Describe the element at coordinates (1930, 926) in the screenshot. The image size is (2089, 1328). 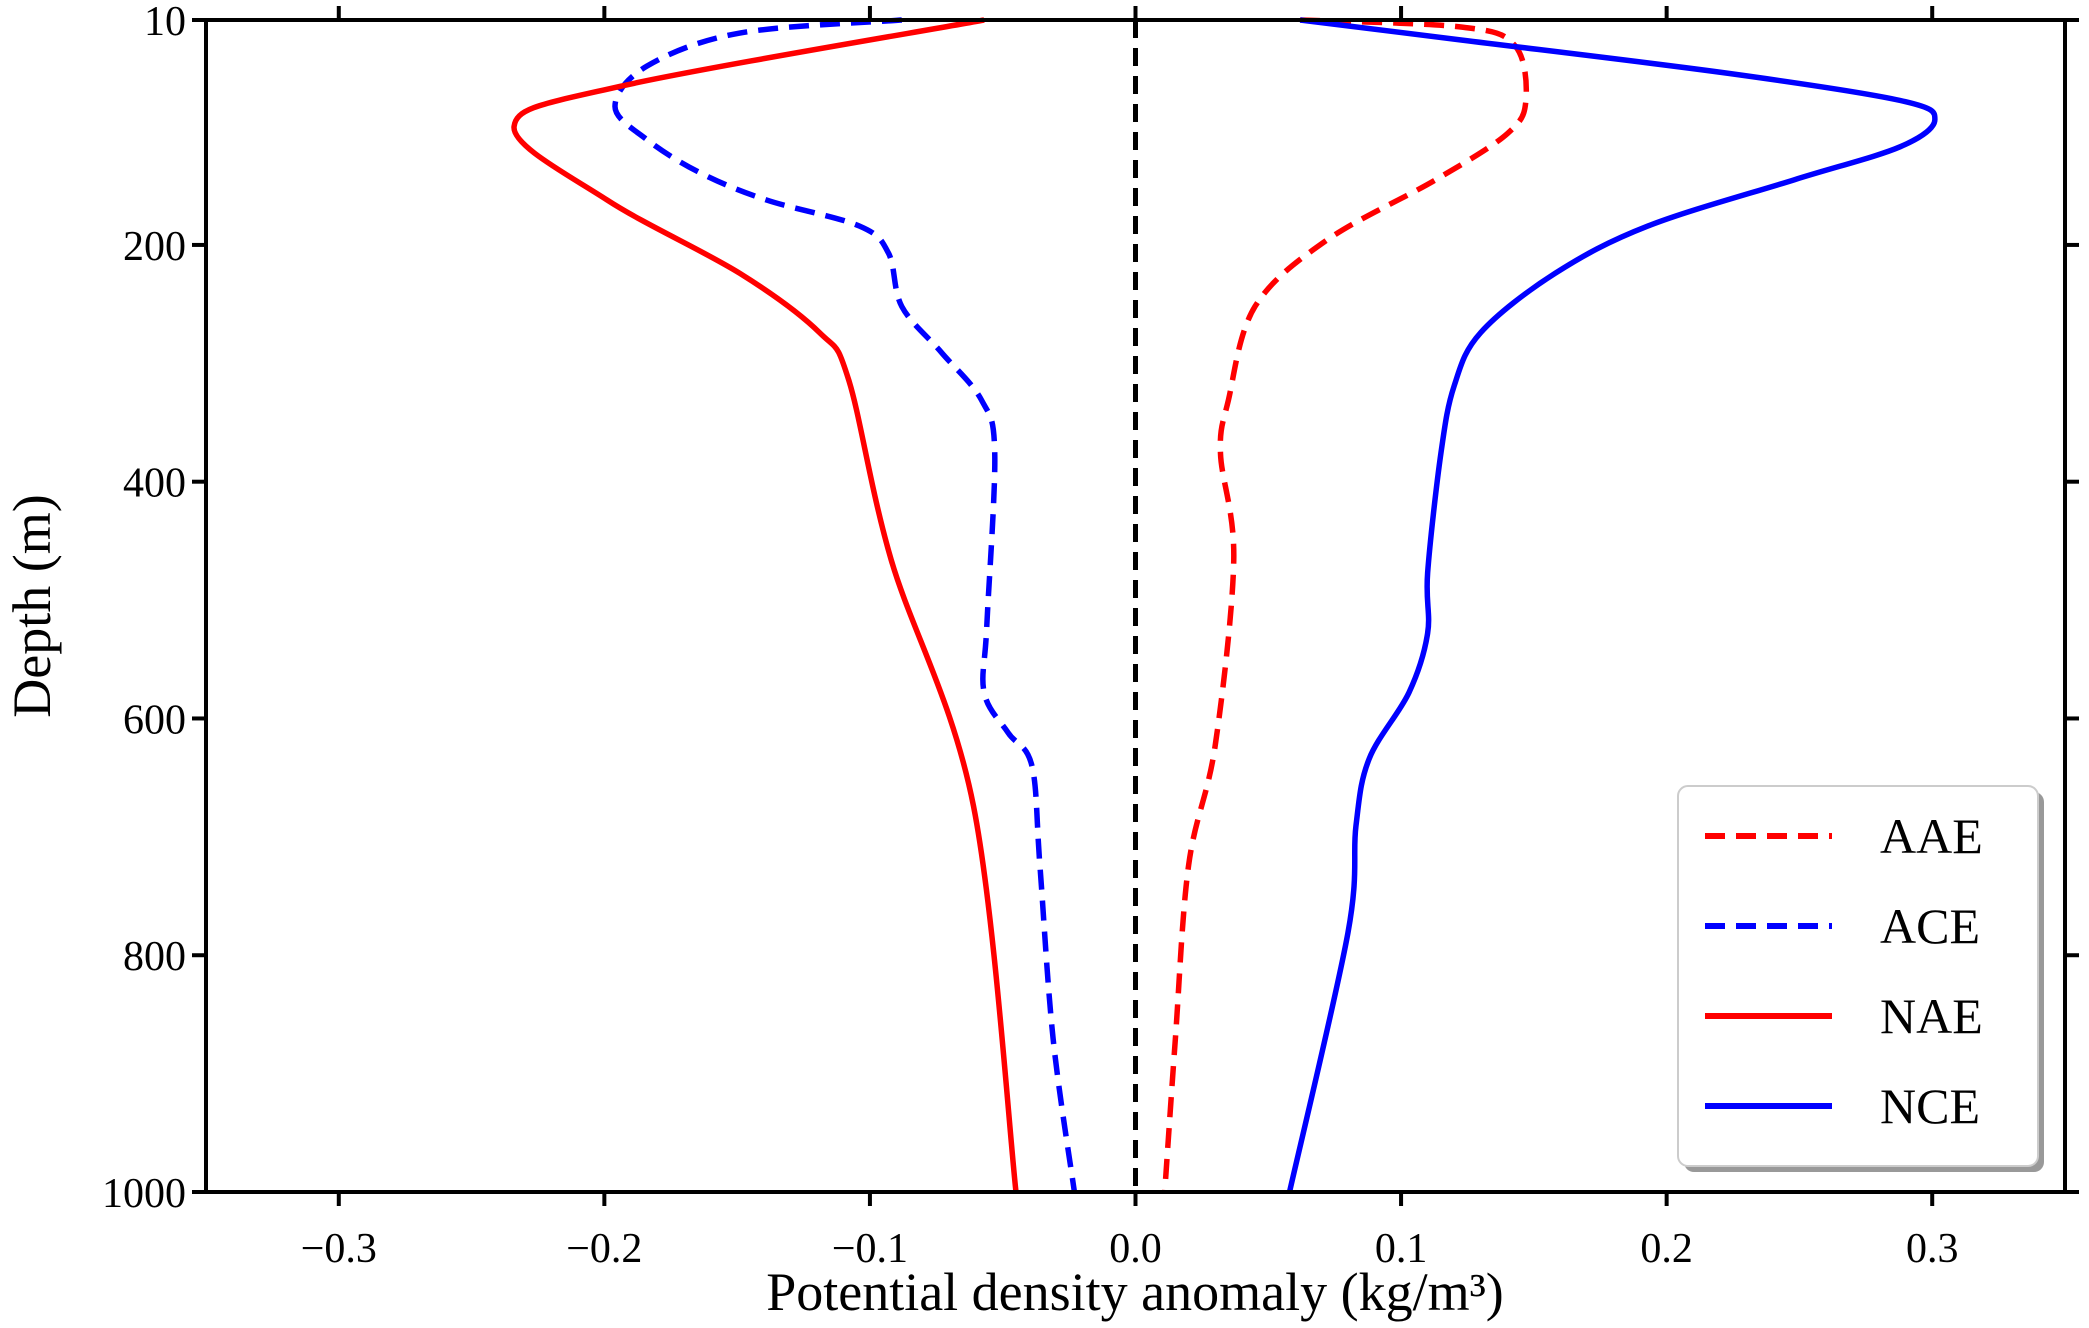
I see `legend-label-ace: ACE` at that location.